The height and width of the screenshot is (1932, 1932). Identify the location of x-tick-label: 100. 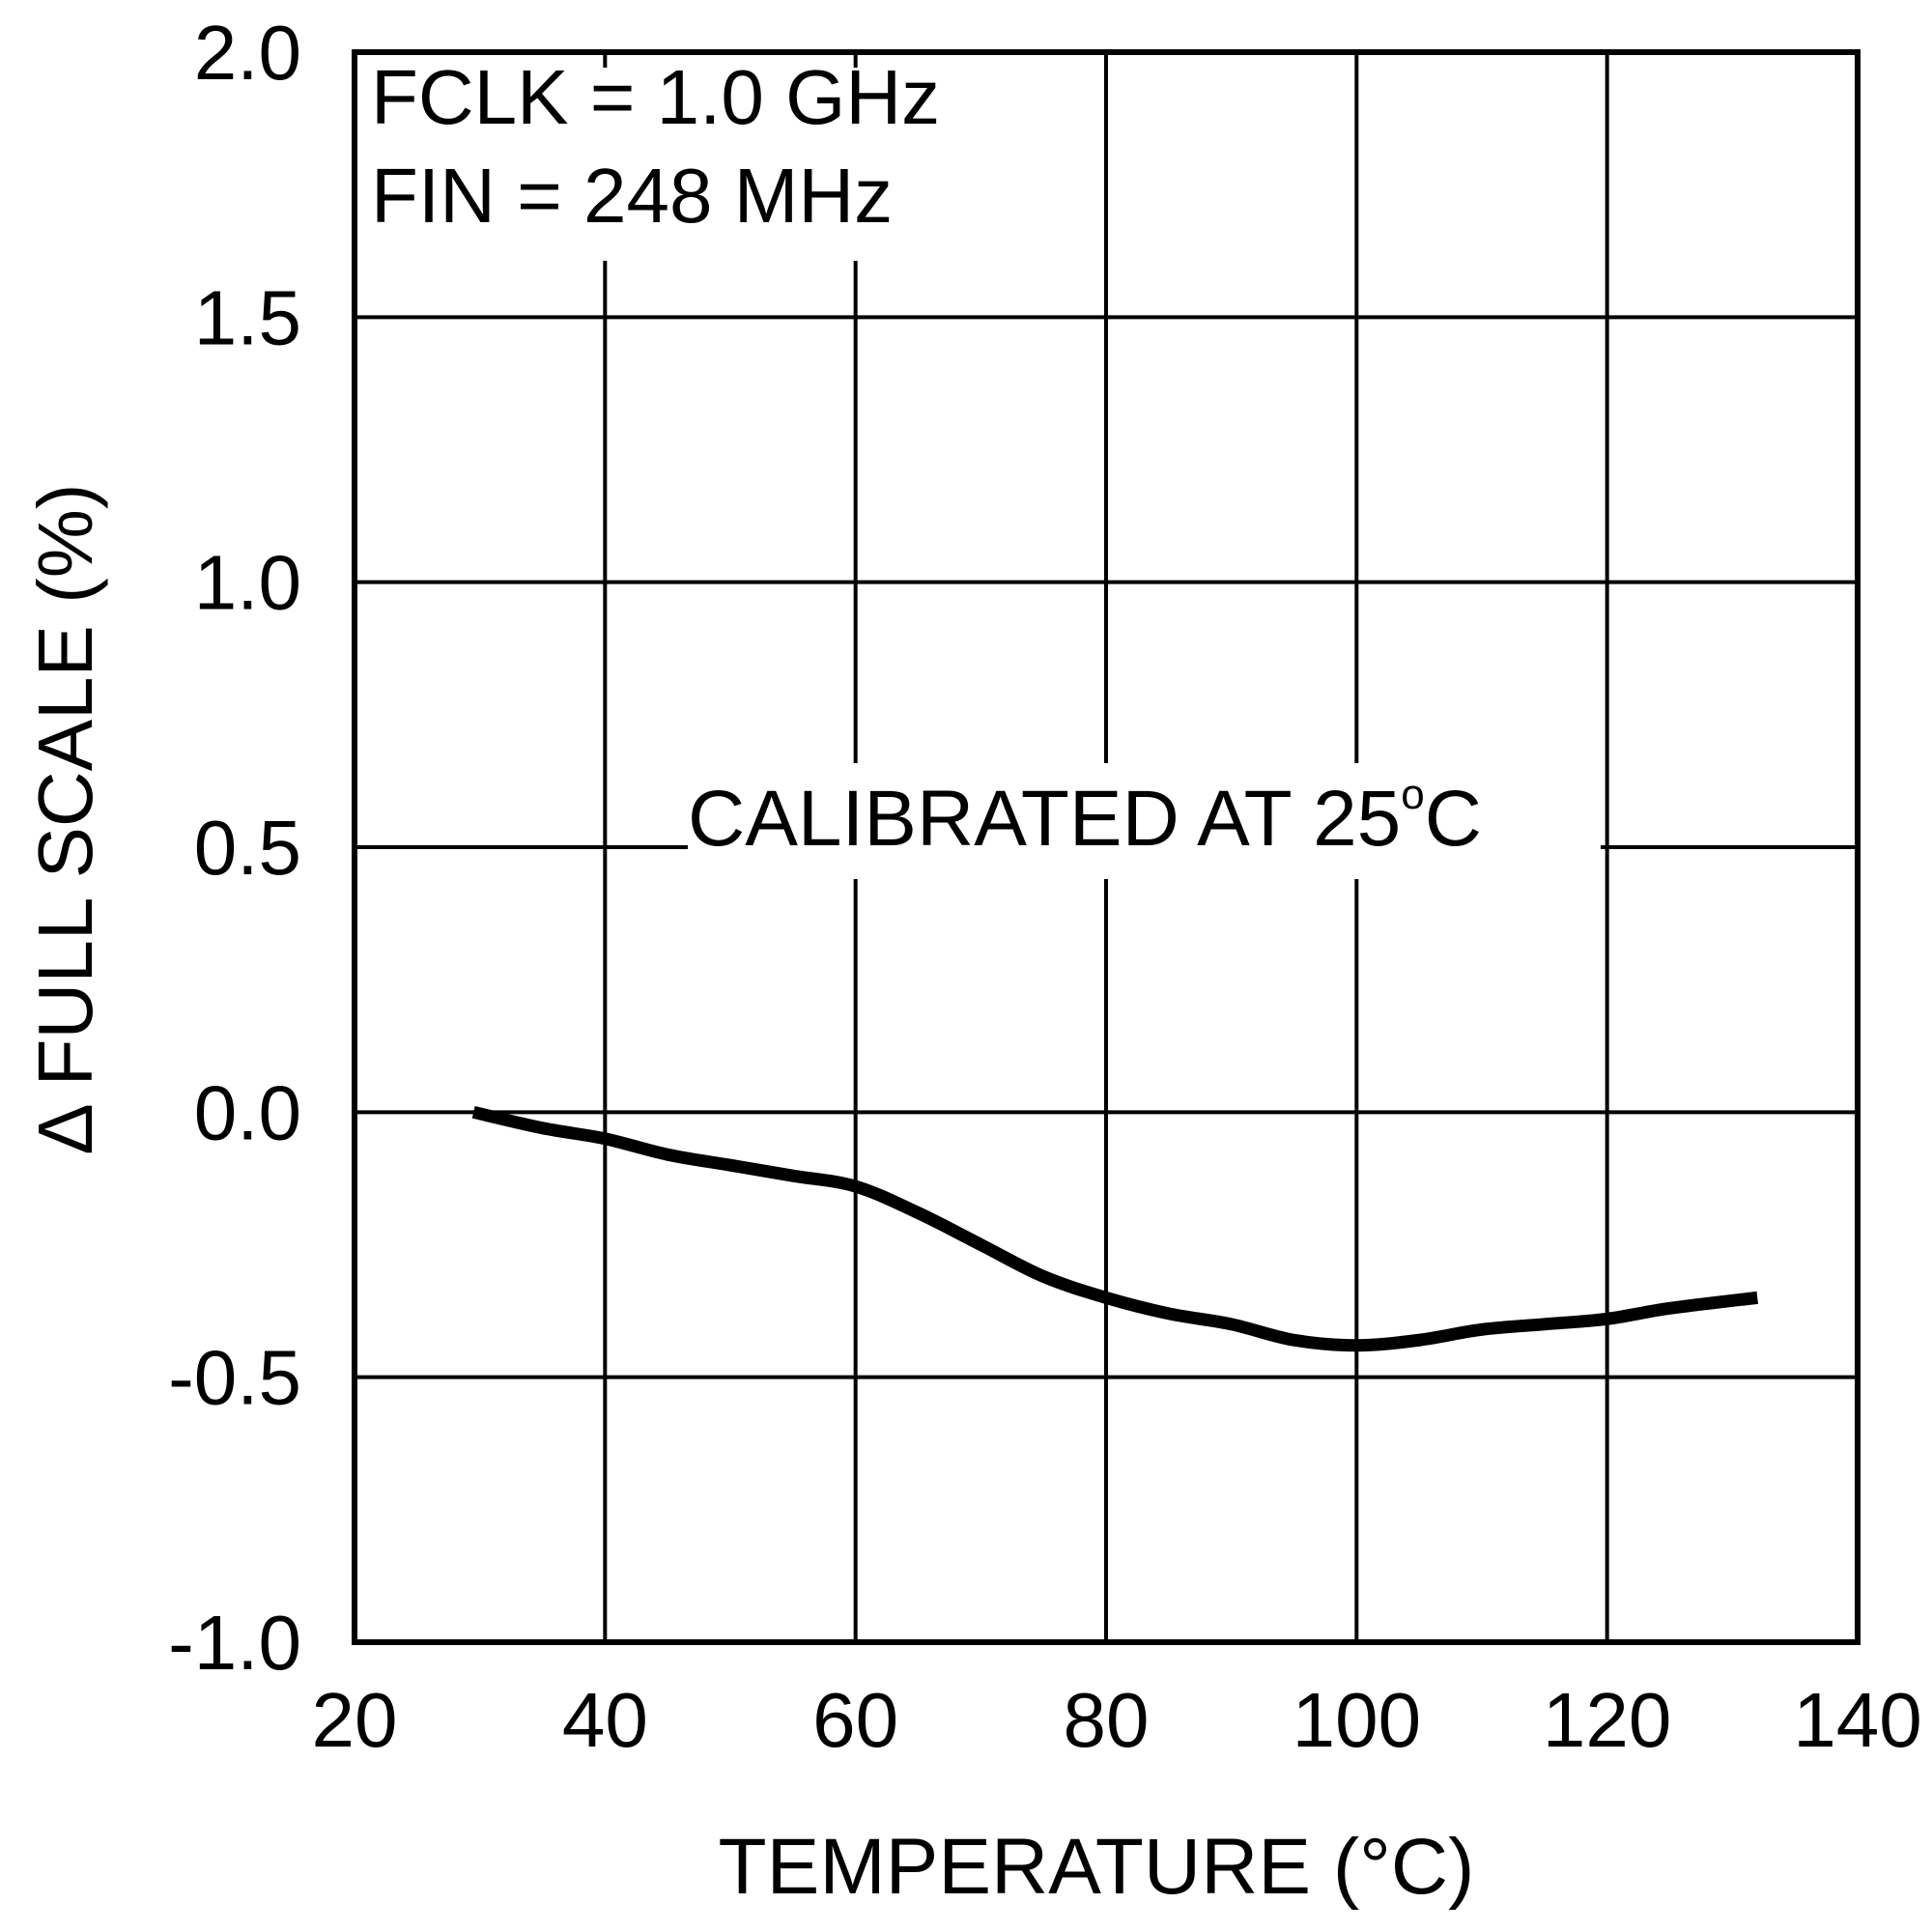
(1357, 1720).